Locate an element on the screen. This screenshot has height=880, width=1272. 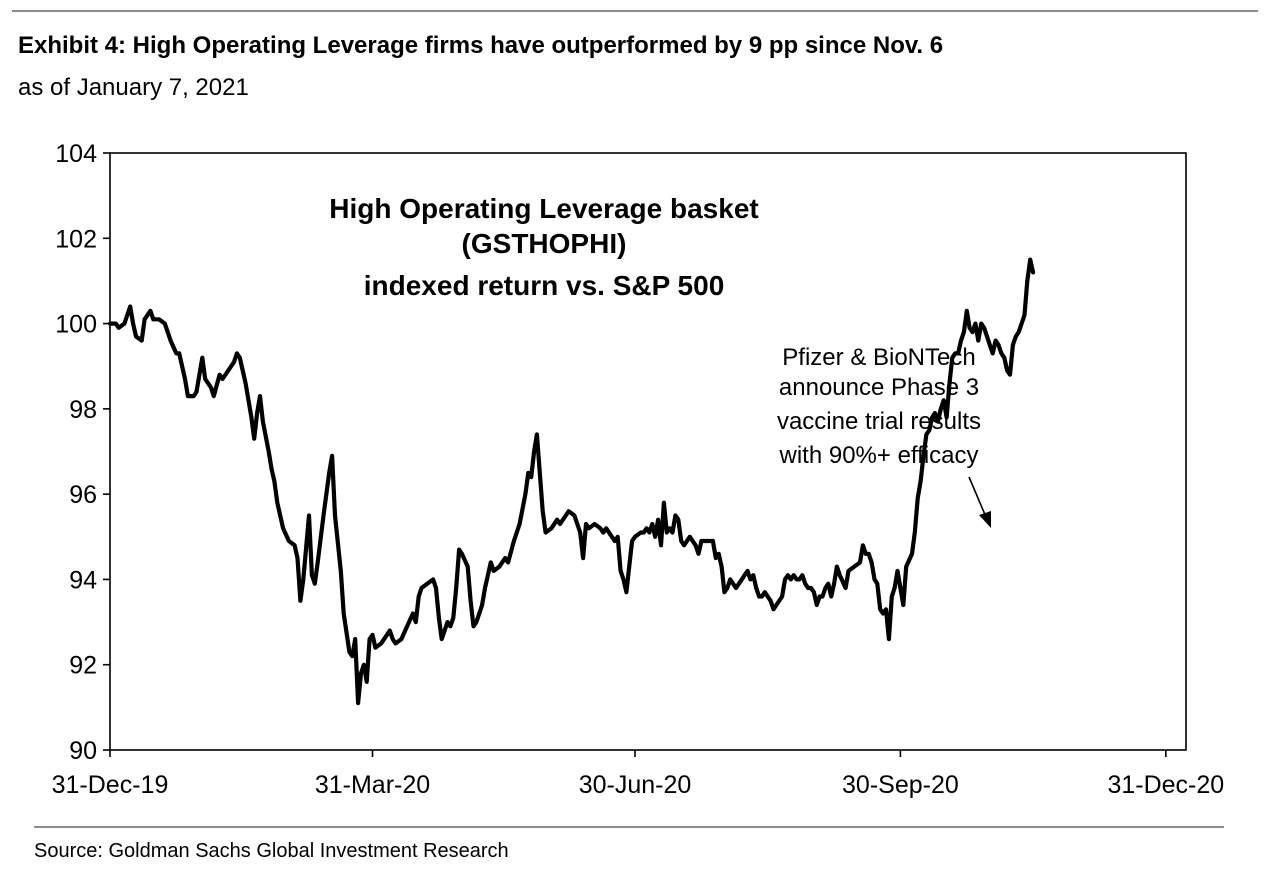
annotation-line-2: announce Phase 3 is located at coordinates (879, 387).